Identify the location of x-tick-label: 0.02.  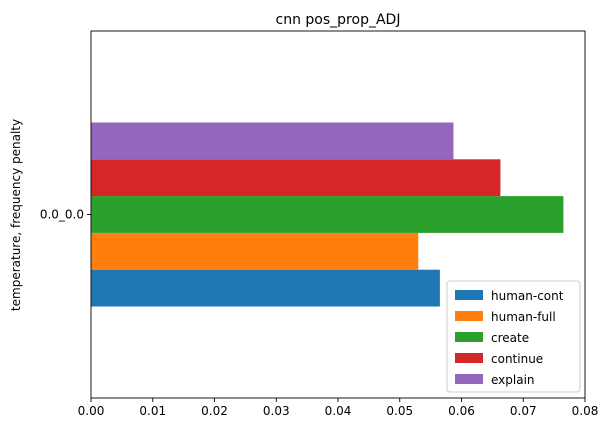
(214, 411).